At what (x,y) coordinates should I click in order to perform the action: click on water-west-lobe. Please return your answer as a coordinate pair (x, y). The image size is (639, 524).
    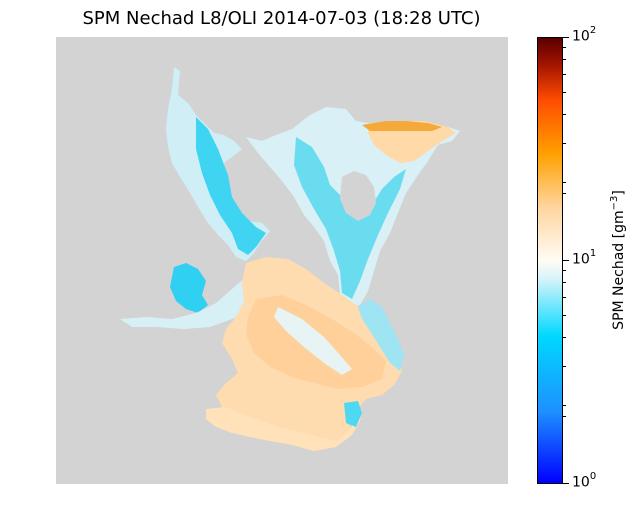
    Looking at the image, I should click on (189, 288).